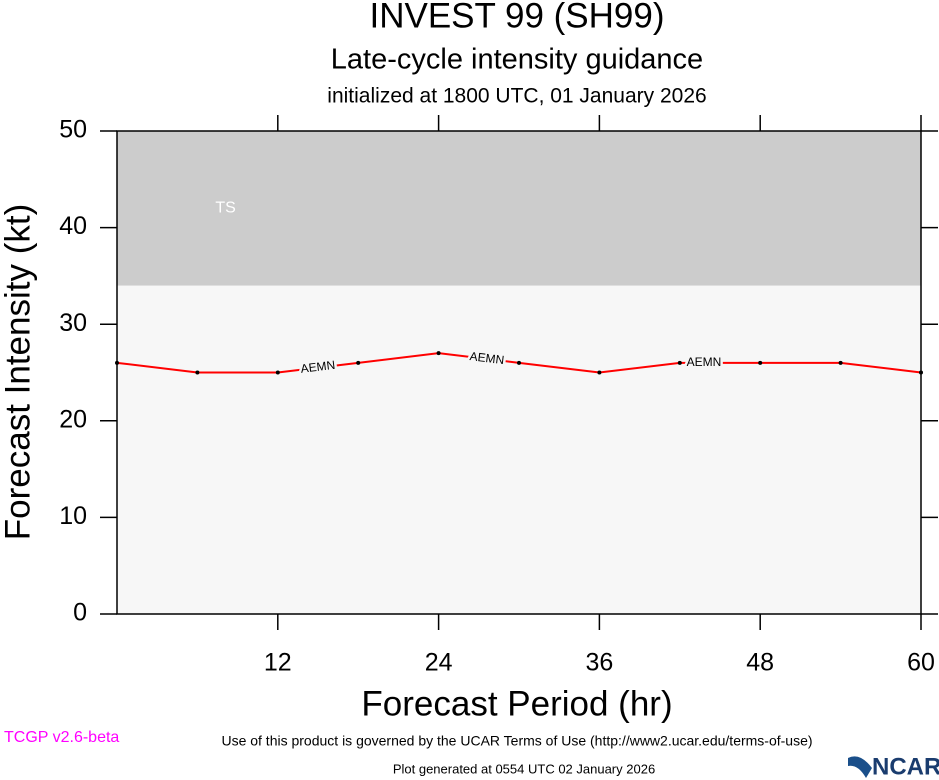 This screenshot has width=939, height=780. I want to click on x-tick-label: 12, so click(278, 663).